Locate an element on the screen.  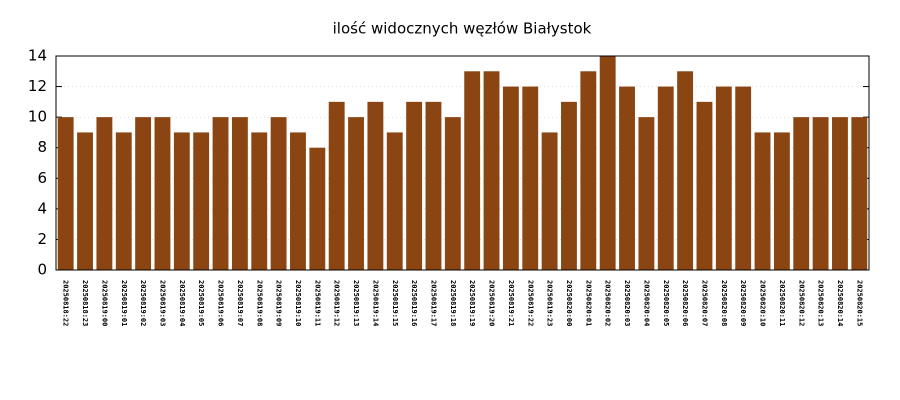
x-tick-label: 20250820:09 is located at coordinates (743, 303).